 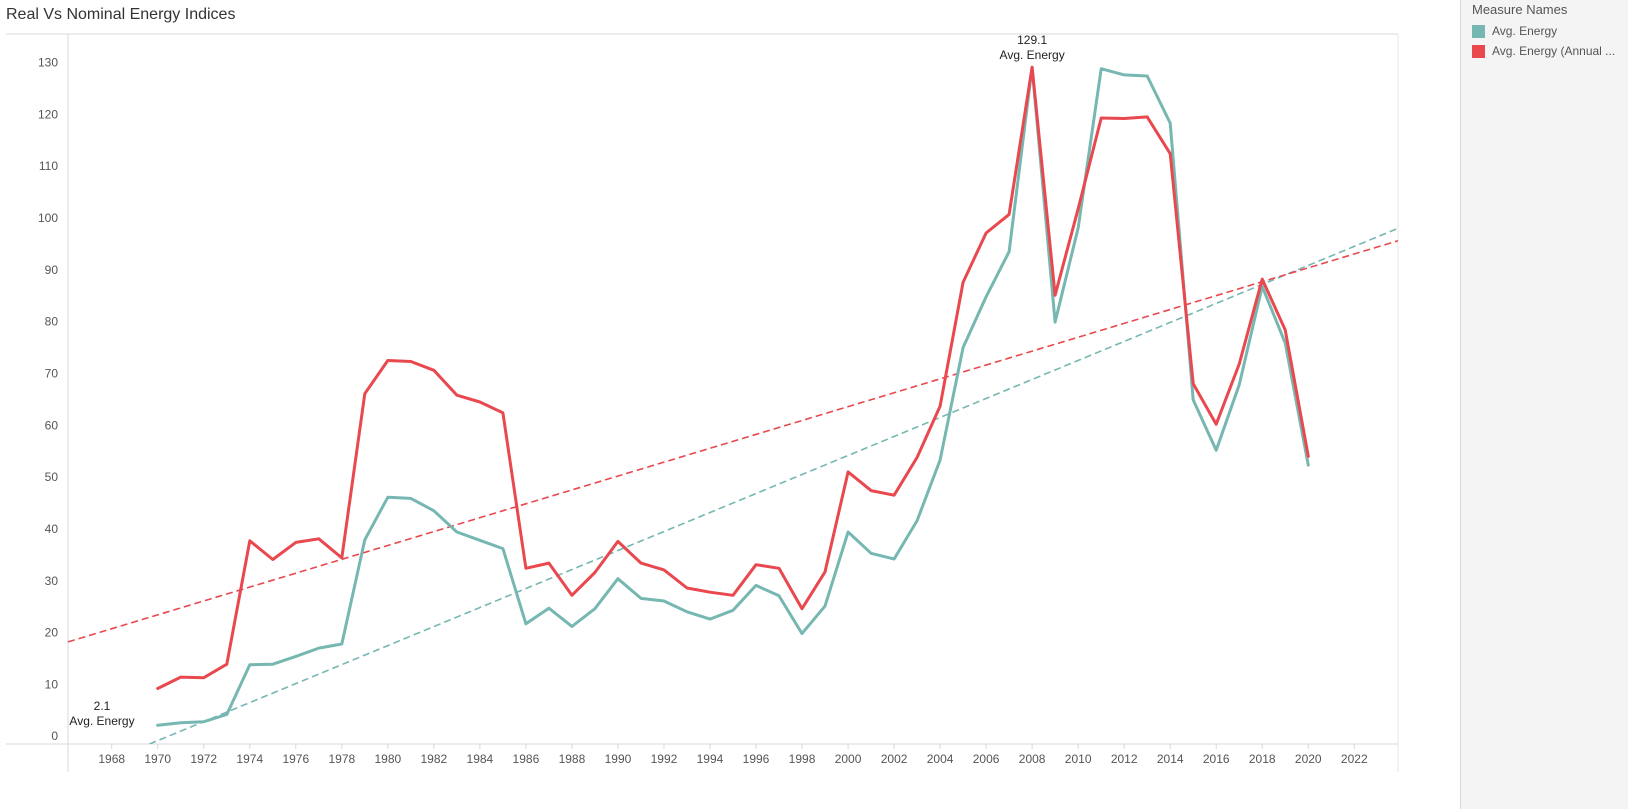 What do you see at coordinates (48, 63) in the screenshot?
I see `y-tick-label-130: 130` at bounding box center [48, 63].